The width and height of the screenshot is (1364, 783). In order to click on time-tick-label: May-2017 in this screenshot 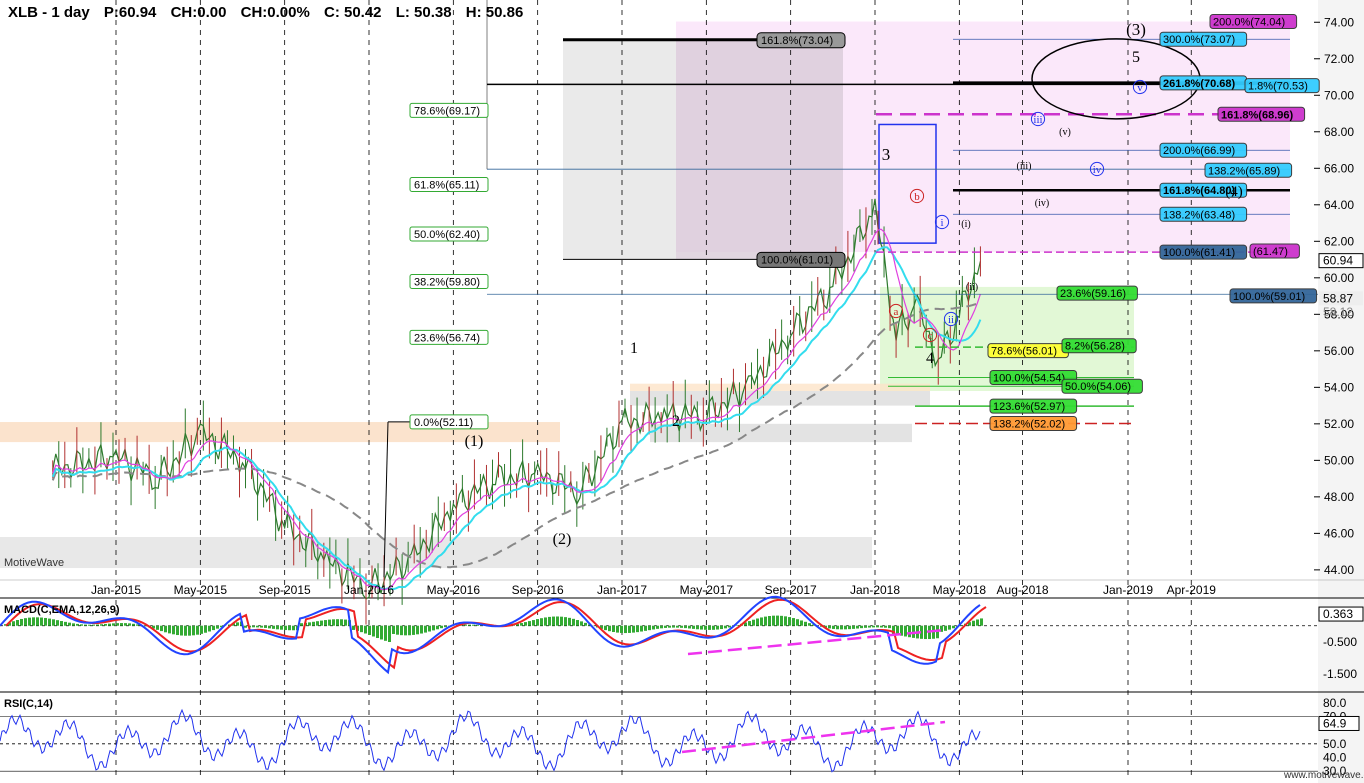, I will do `click(707, 590)`.